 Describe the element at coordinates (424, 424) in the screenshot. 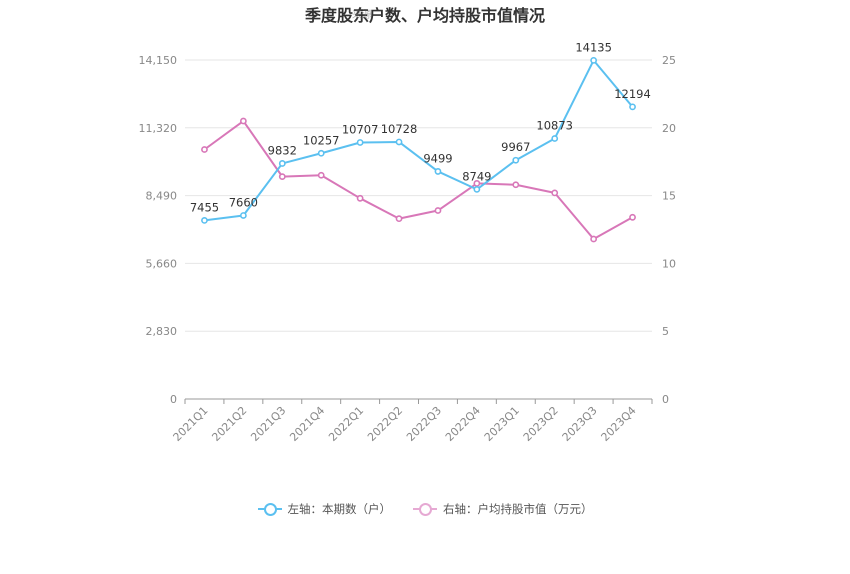

I see `x-tick-label: 2022Q3` at that location.